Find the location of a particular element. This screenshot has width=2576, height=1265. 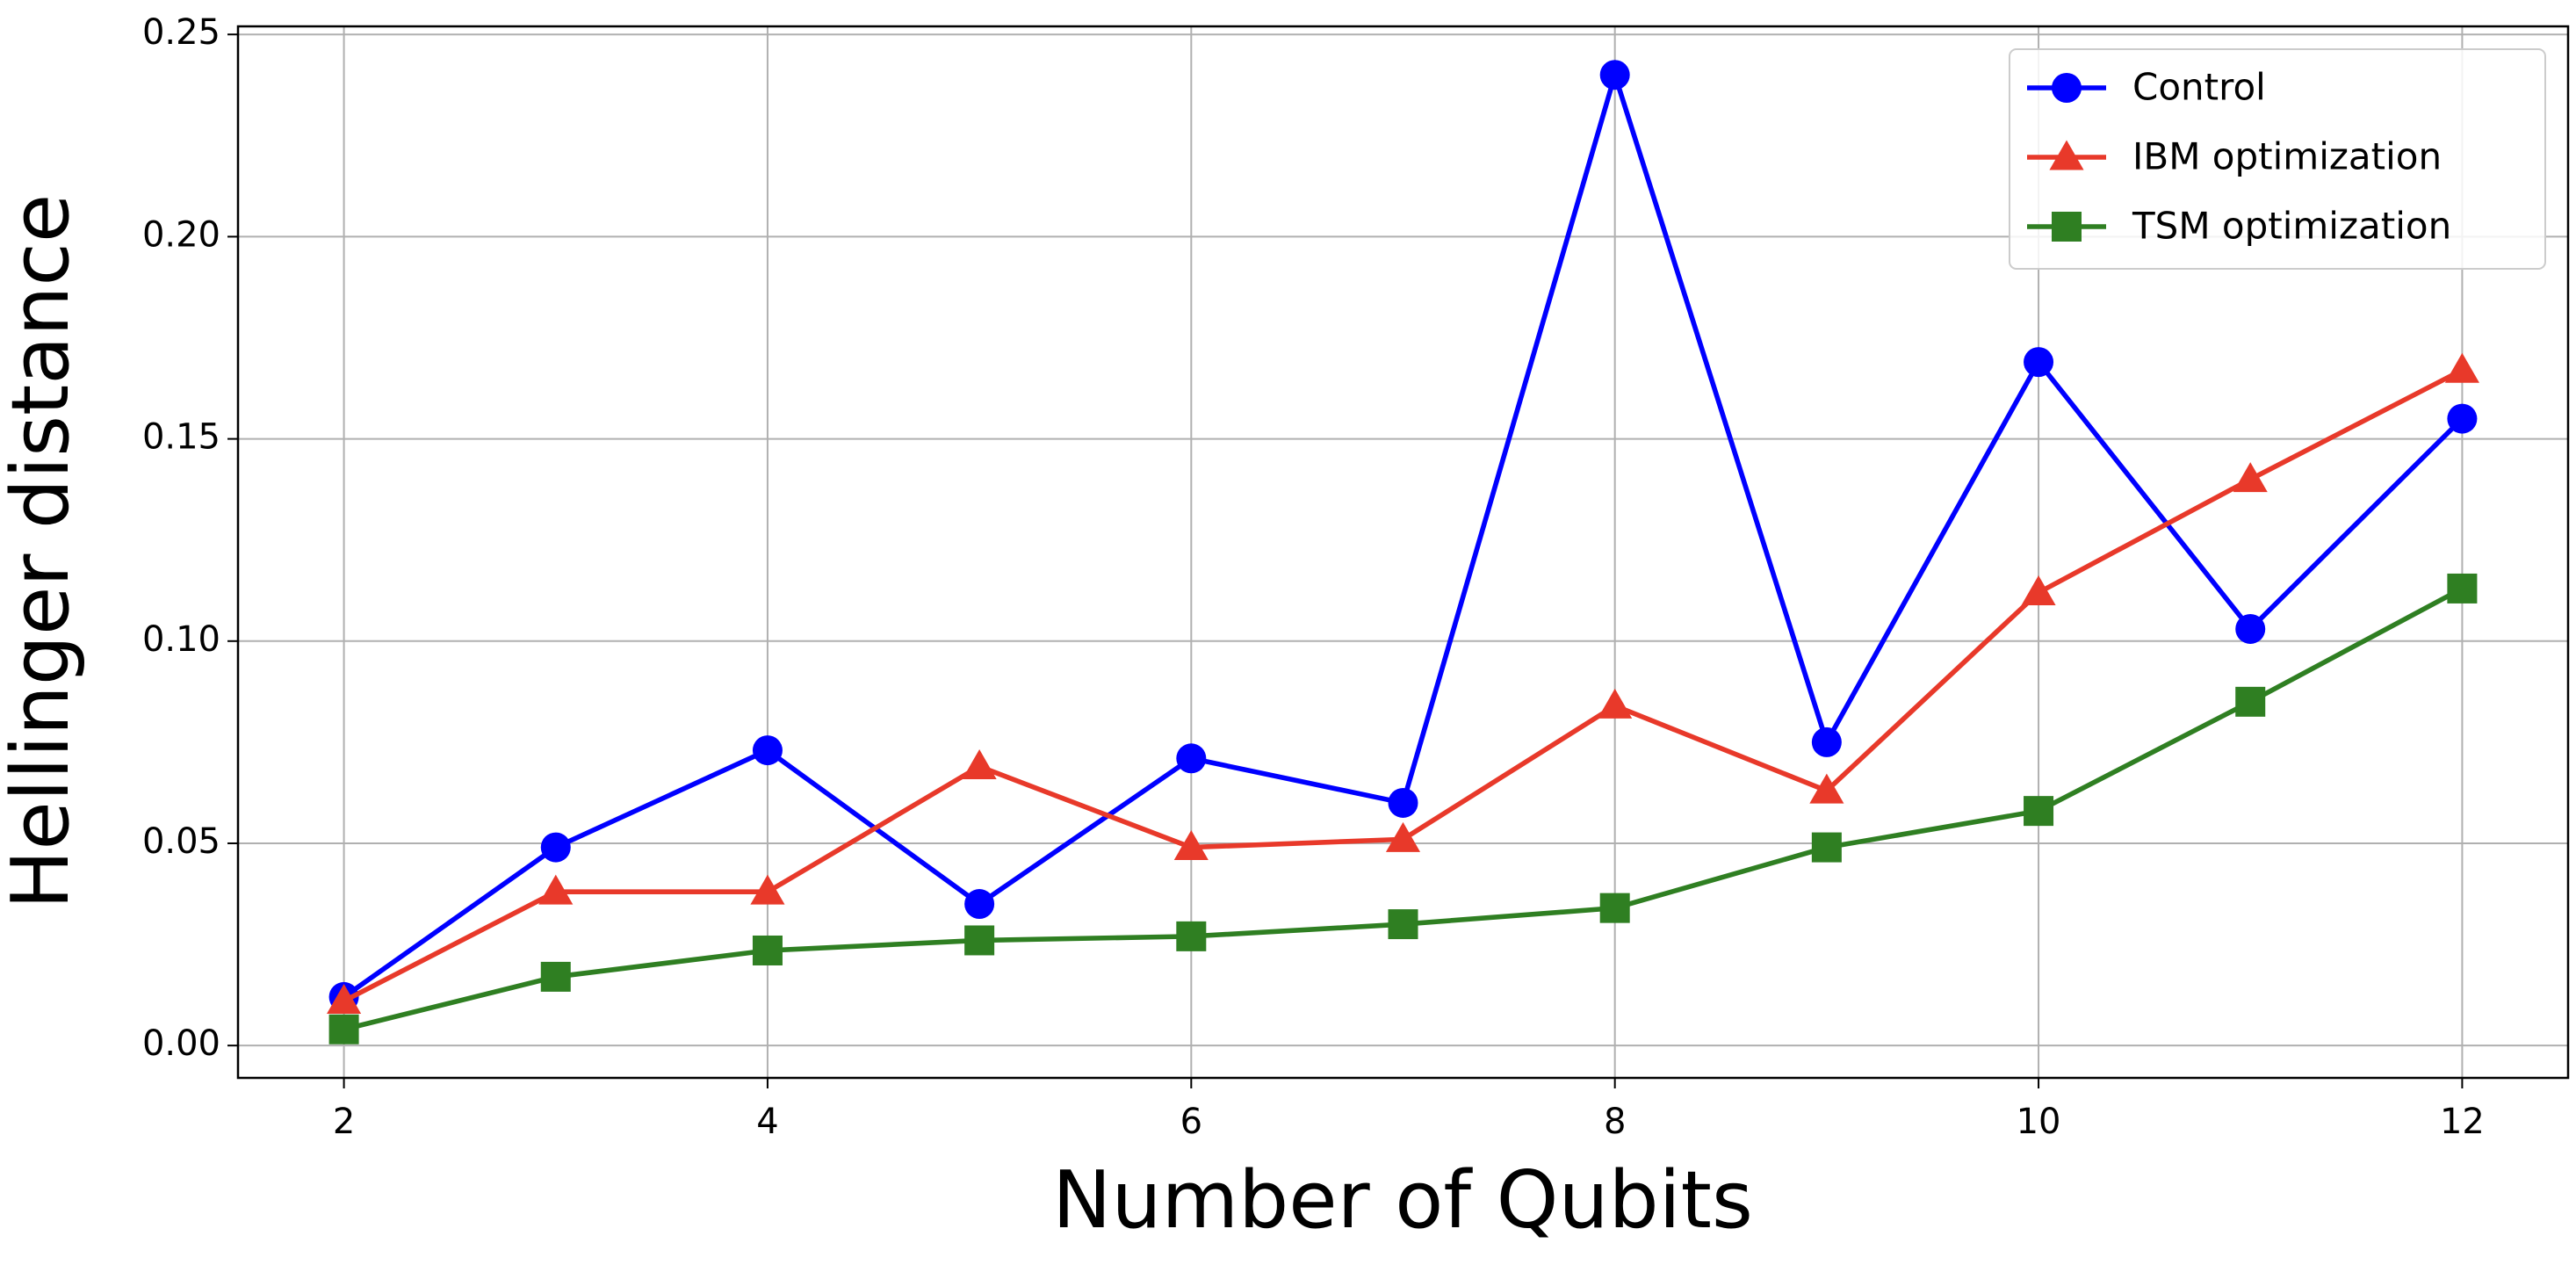

x-tick-label: 10 is located at coordinates (2039, 1122).